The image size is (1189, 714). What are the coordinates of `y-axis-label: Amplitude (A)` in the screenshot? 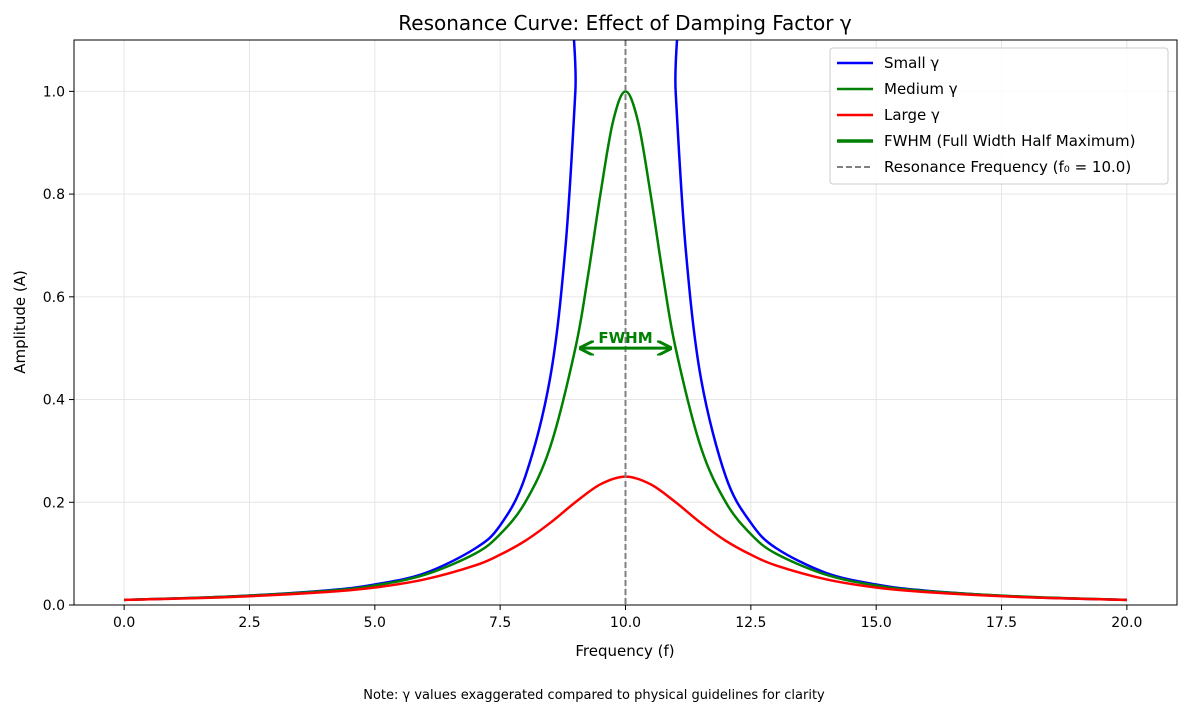 It's located at (20, 322).